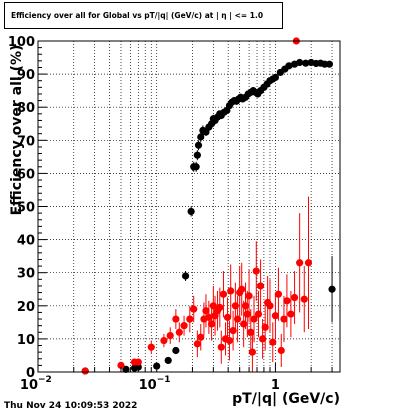  What do you see at coordinates (26, 307) in the screenshot?
I see `y-tick-label: 20` at bounding box center [26, 307].